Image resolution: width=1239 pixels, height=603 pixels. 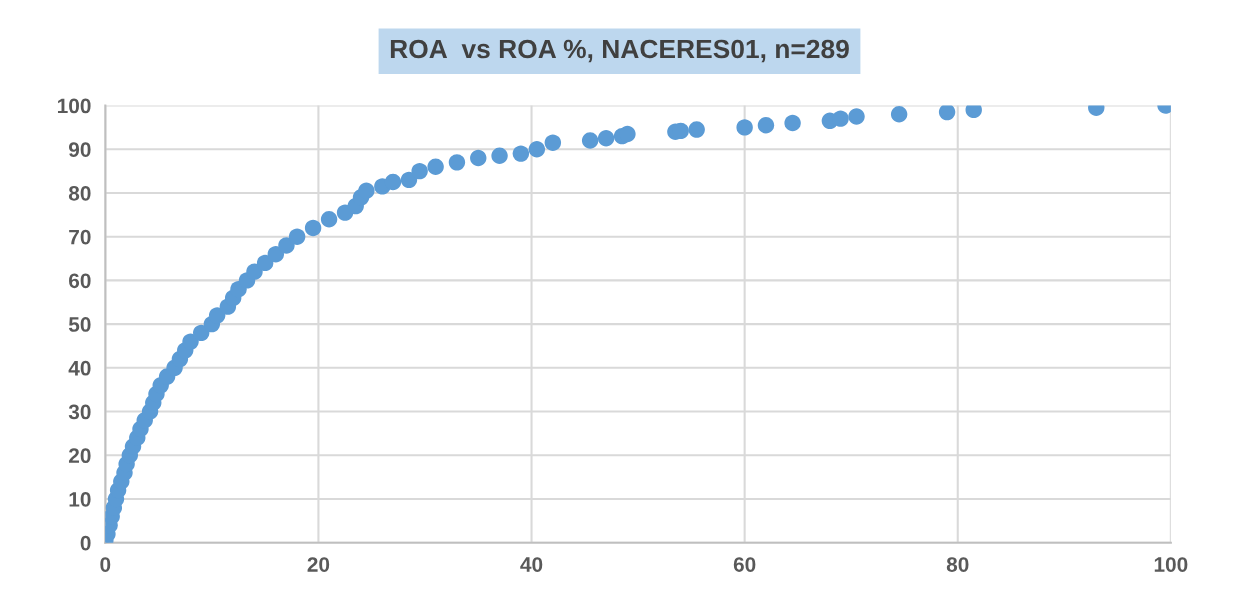 I want to click on y-tick-label: 40, so click(x=79, y=368).